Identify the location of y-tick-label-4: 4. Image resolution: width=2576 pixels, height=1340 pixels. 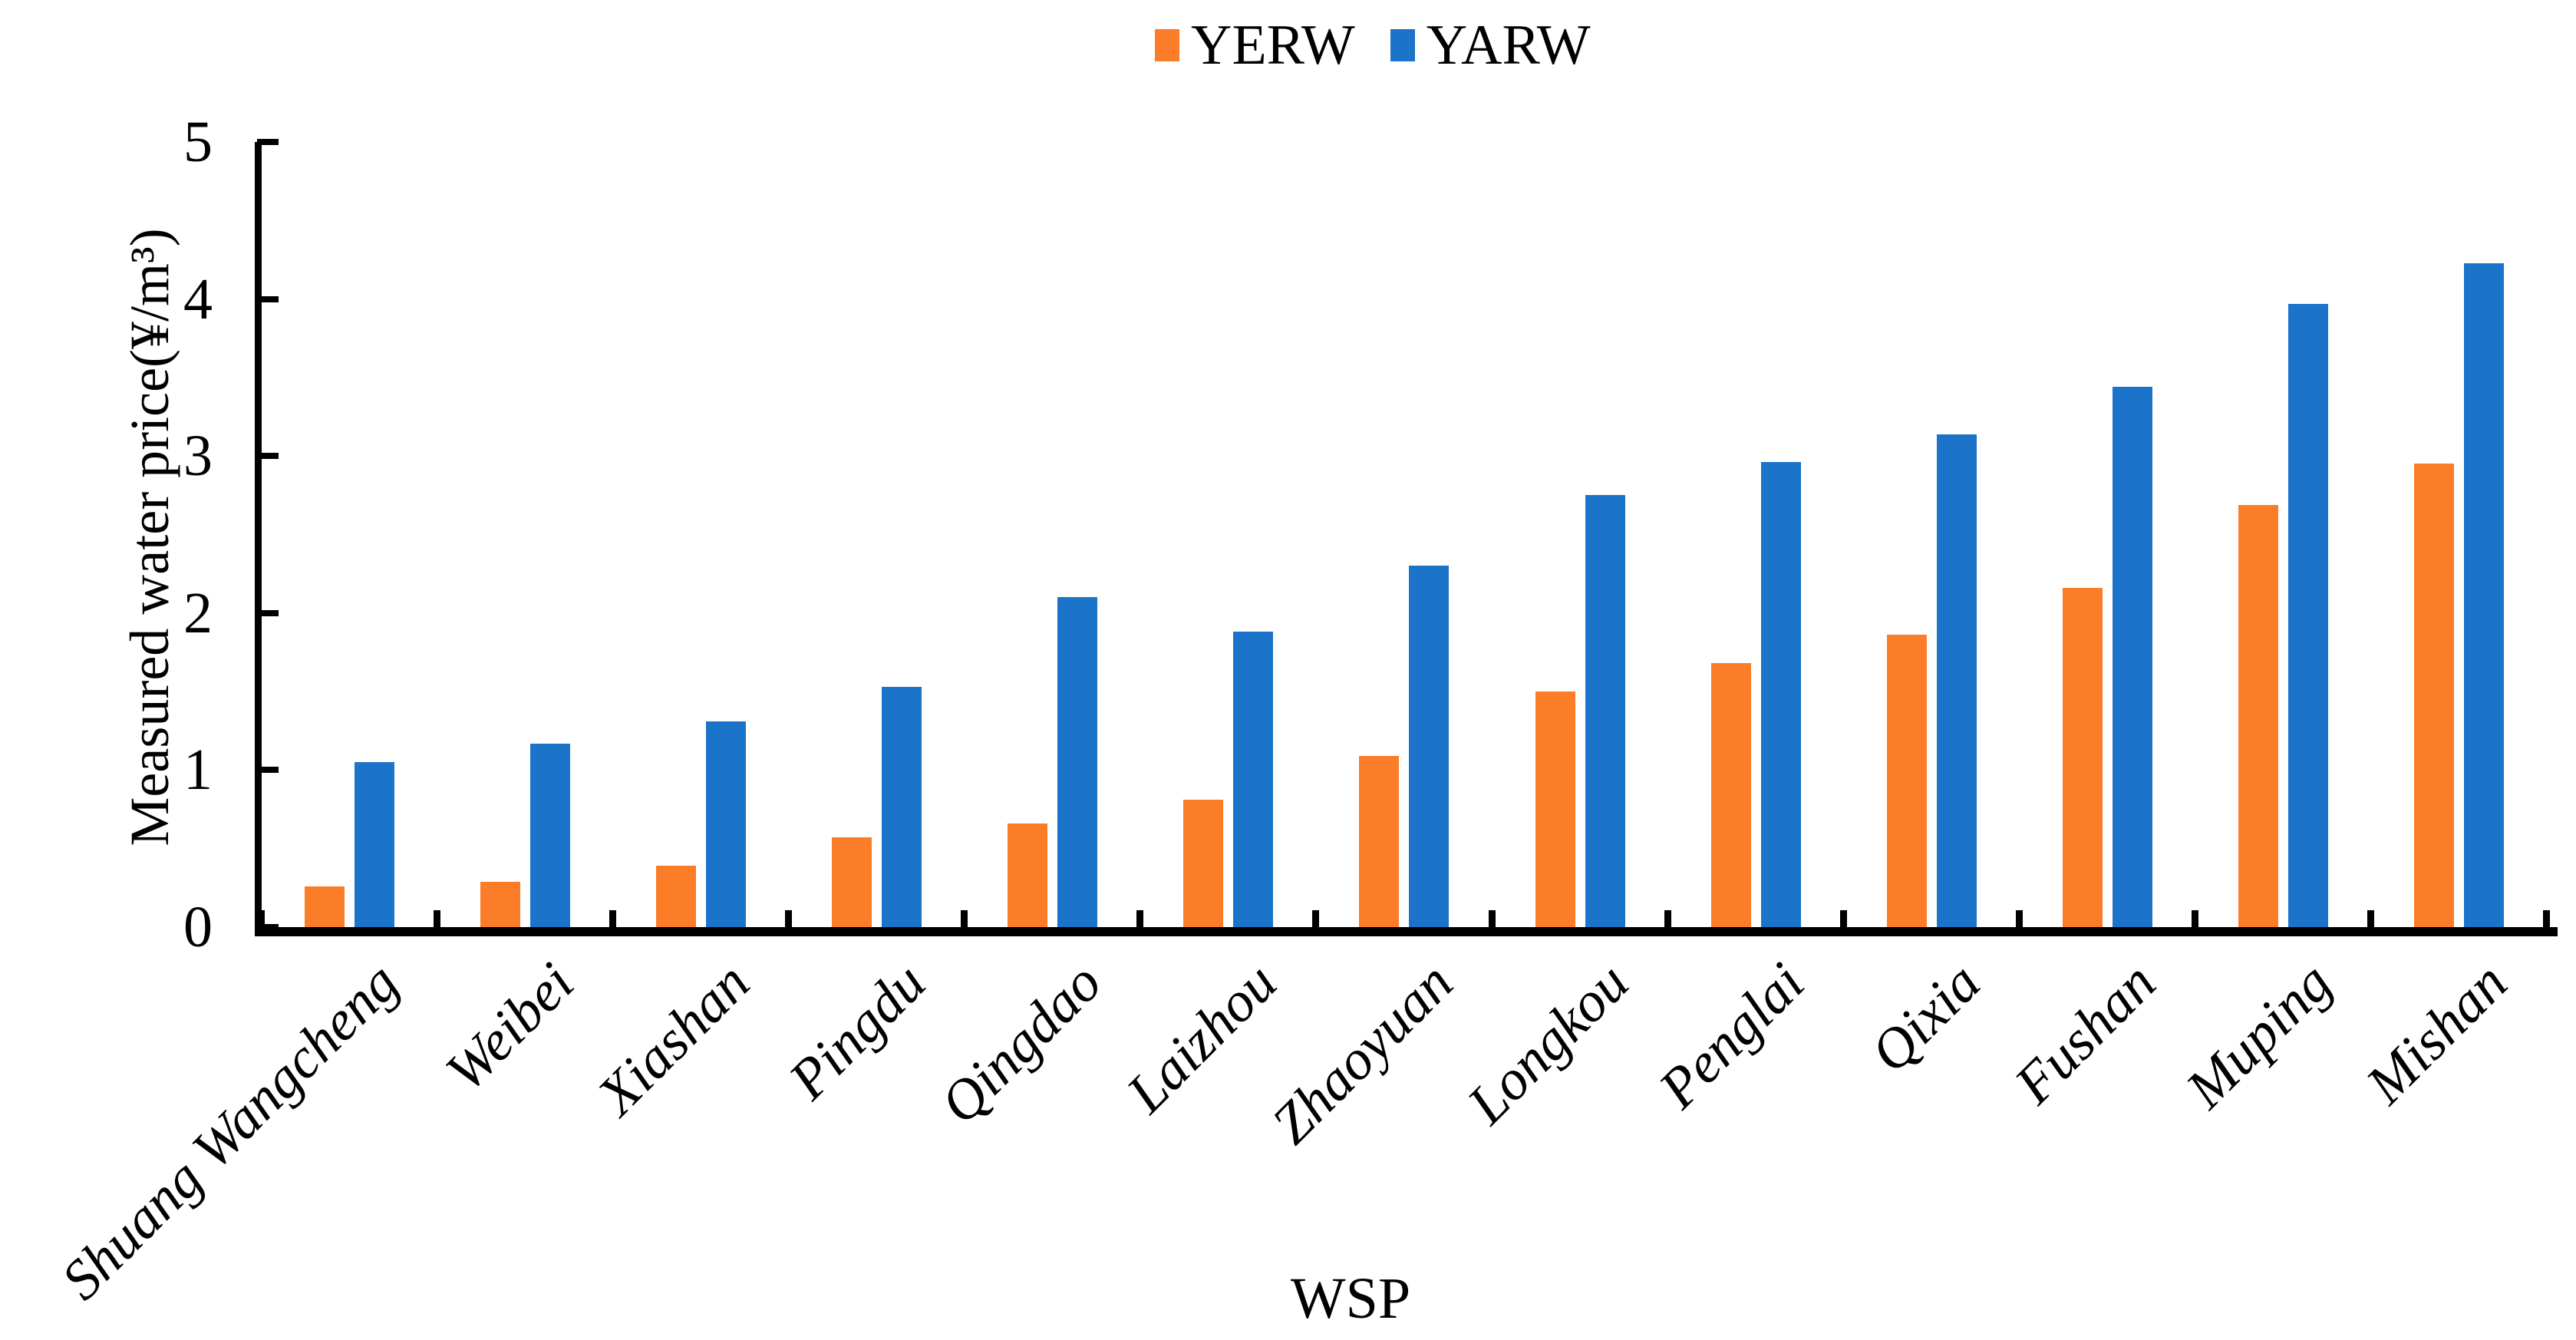
(198, 299).